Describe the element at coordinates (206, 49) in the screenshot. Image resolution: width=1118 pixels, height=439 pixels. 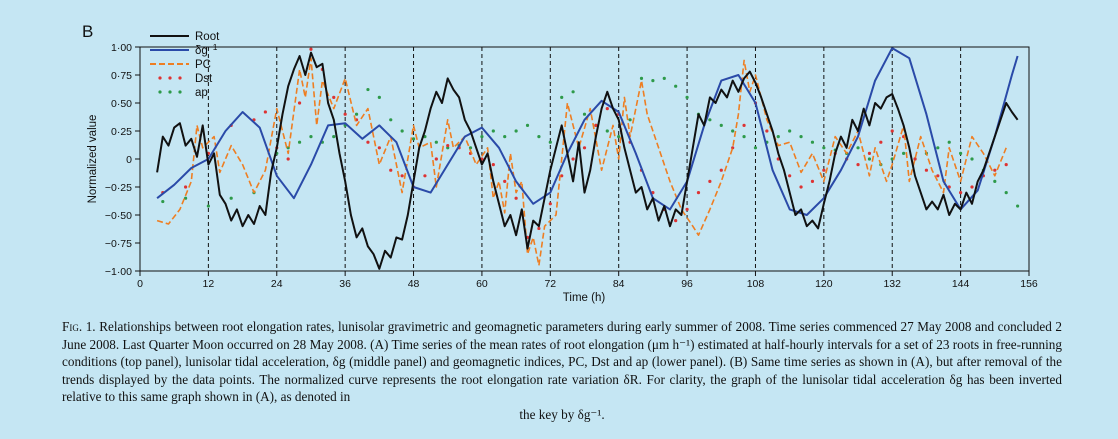
I see `legend-dg-label: δg−1` at that location.